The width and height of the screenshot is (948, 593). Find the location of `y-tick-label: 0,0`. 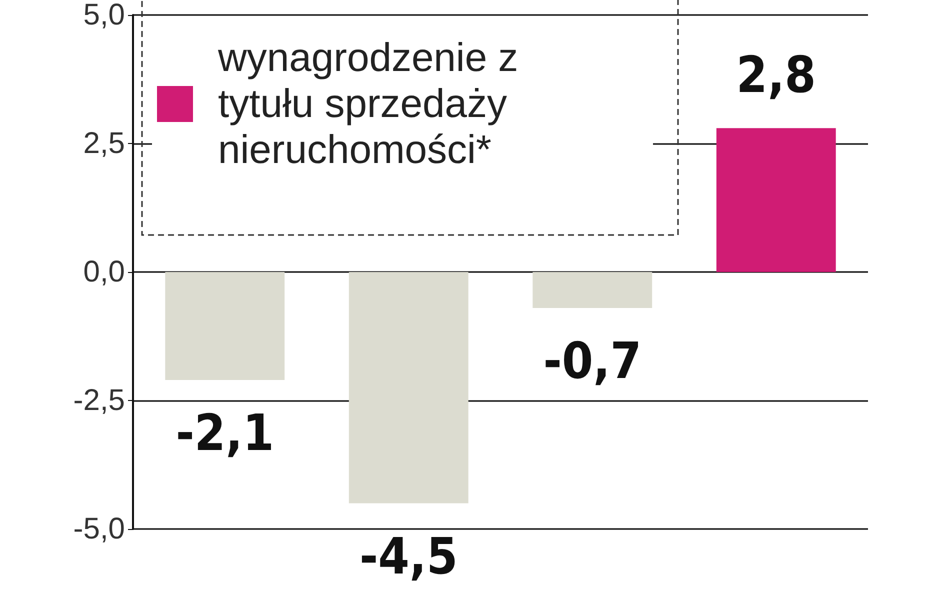

y-tick-label: 0,0 is located at coordinates (104, 272).